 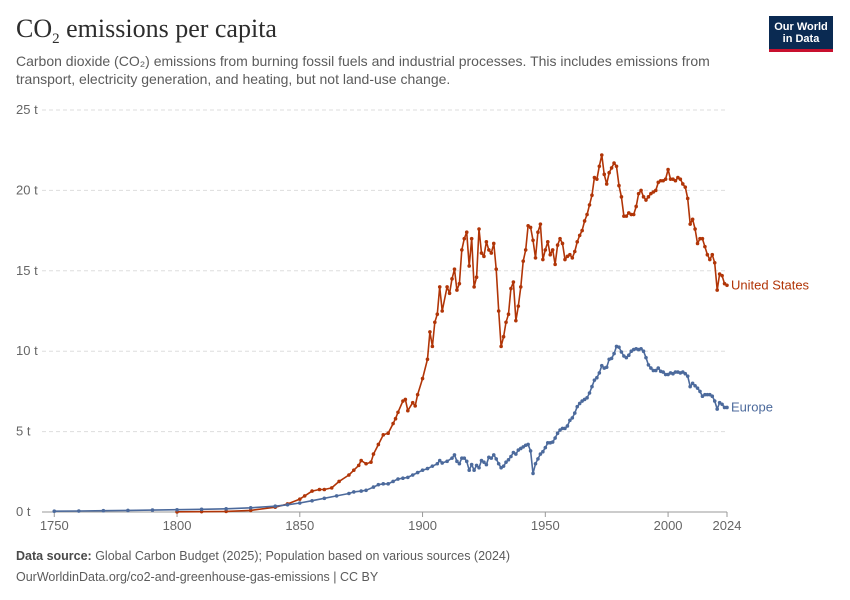 I want to click on chart-title: CO2 emissions per capita, so click(x=146, y=31).